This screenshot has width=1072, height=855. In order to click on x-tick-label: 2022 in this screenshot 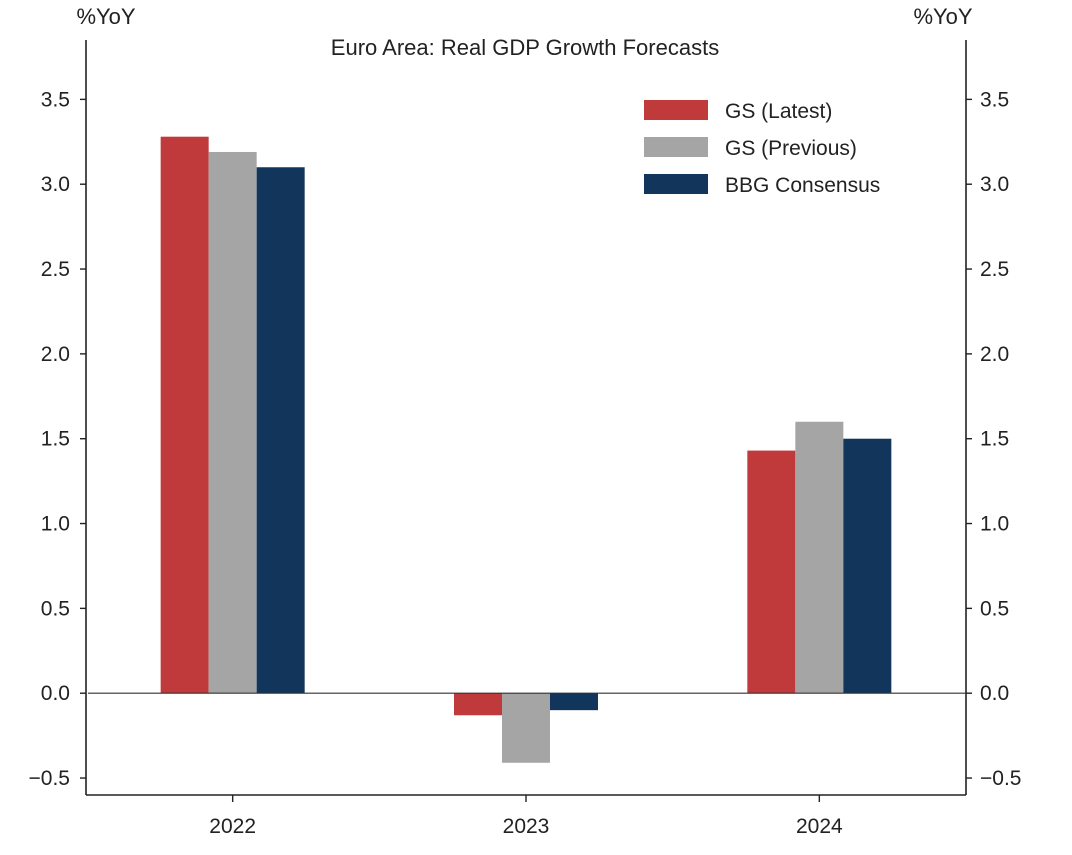, I will do `click(232, 826)`.